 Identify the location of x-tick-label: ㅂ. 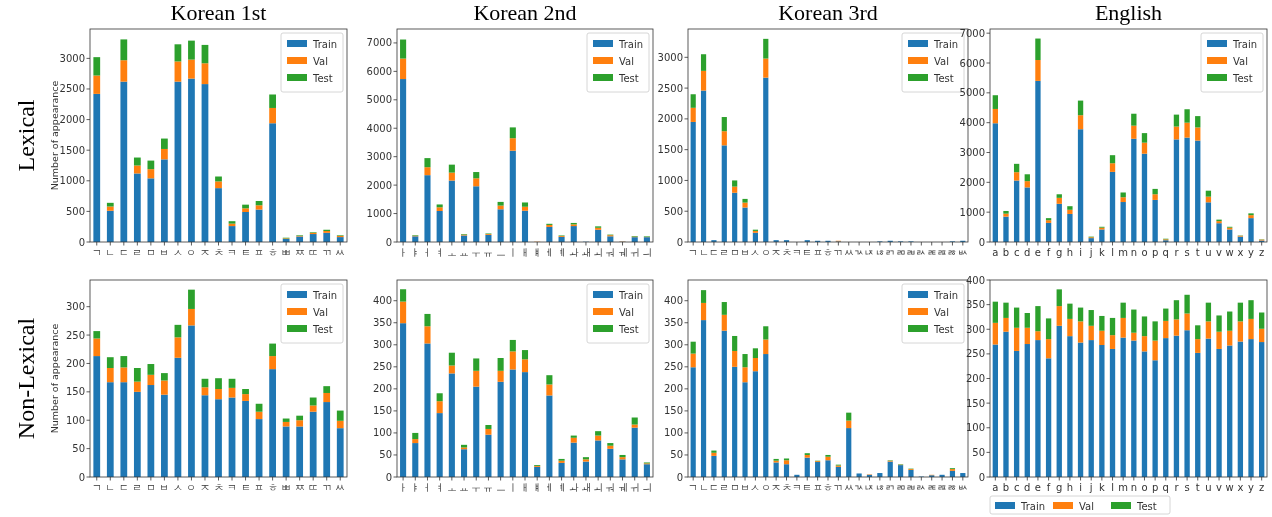
(164, 487).